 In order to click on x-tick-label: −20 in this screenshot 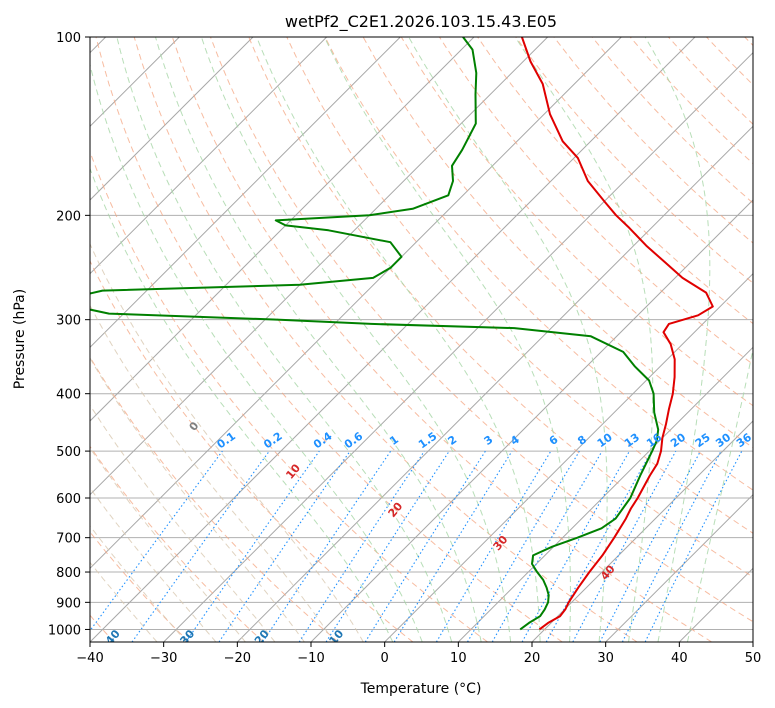, I will do `click(237, 658)`.